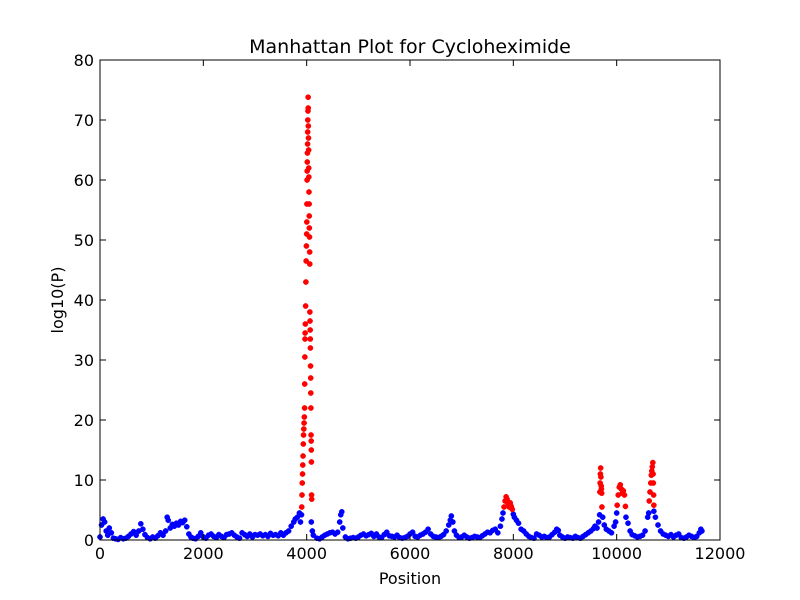 The width and height of the screenshot is (800, 600). Describe the element at coordinates (100, 553) in the screenshot. I see `x-tick-label: 0` at that location.